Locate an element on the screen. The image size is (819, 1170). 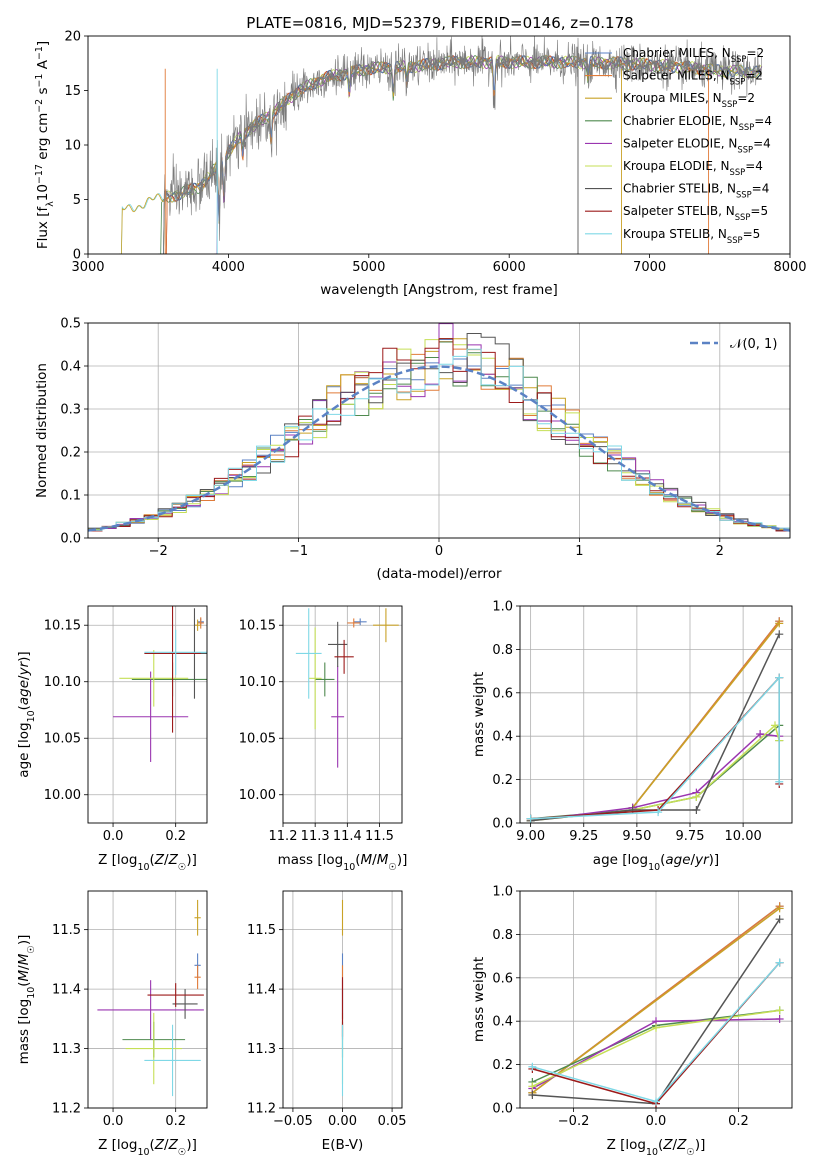
mass-vs-ebv-ytick-label: 11.3 is located at coordinates (261, 1049).